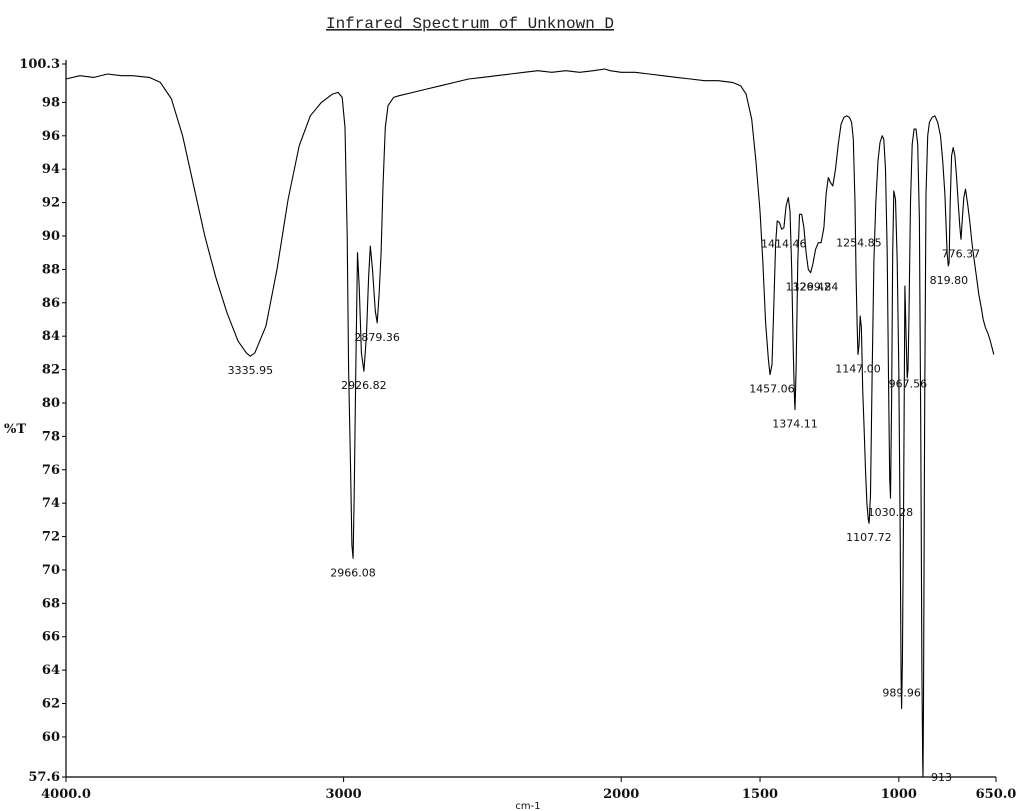 This screenshot has width=1024, height=811. I want to click on y-tick-label: 66, so click(51, 637).